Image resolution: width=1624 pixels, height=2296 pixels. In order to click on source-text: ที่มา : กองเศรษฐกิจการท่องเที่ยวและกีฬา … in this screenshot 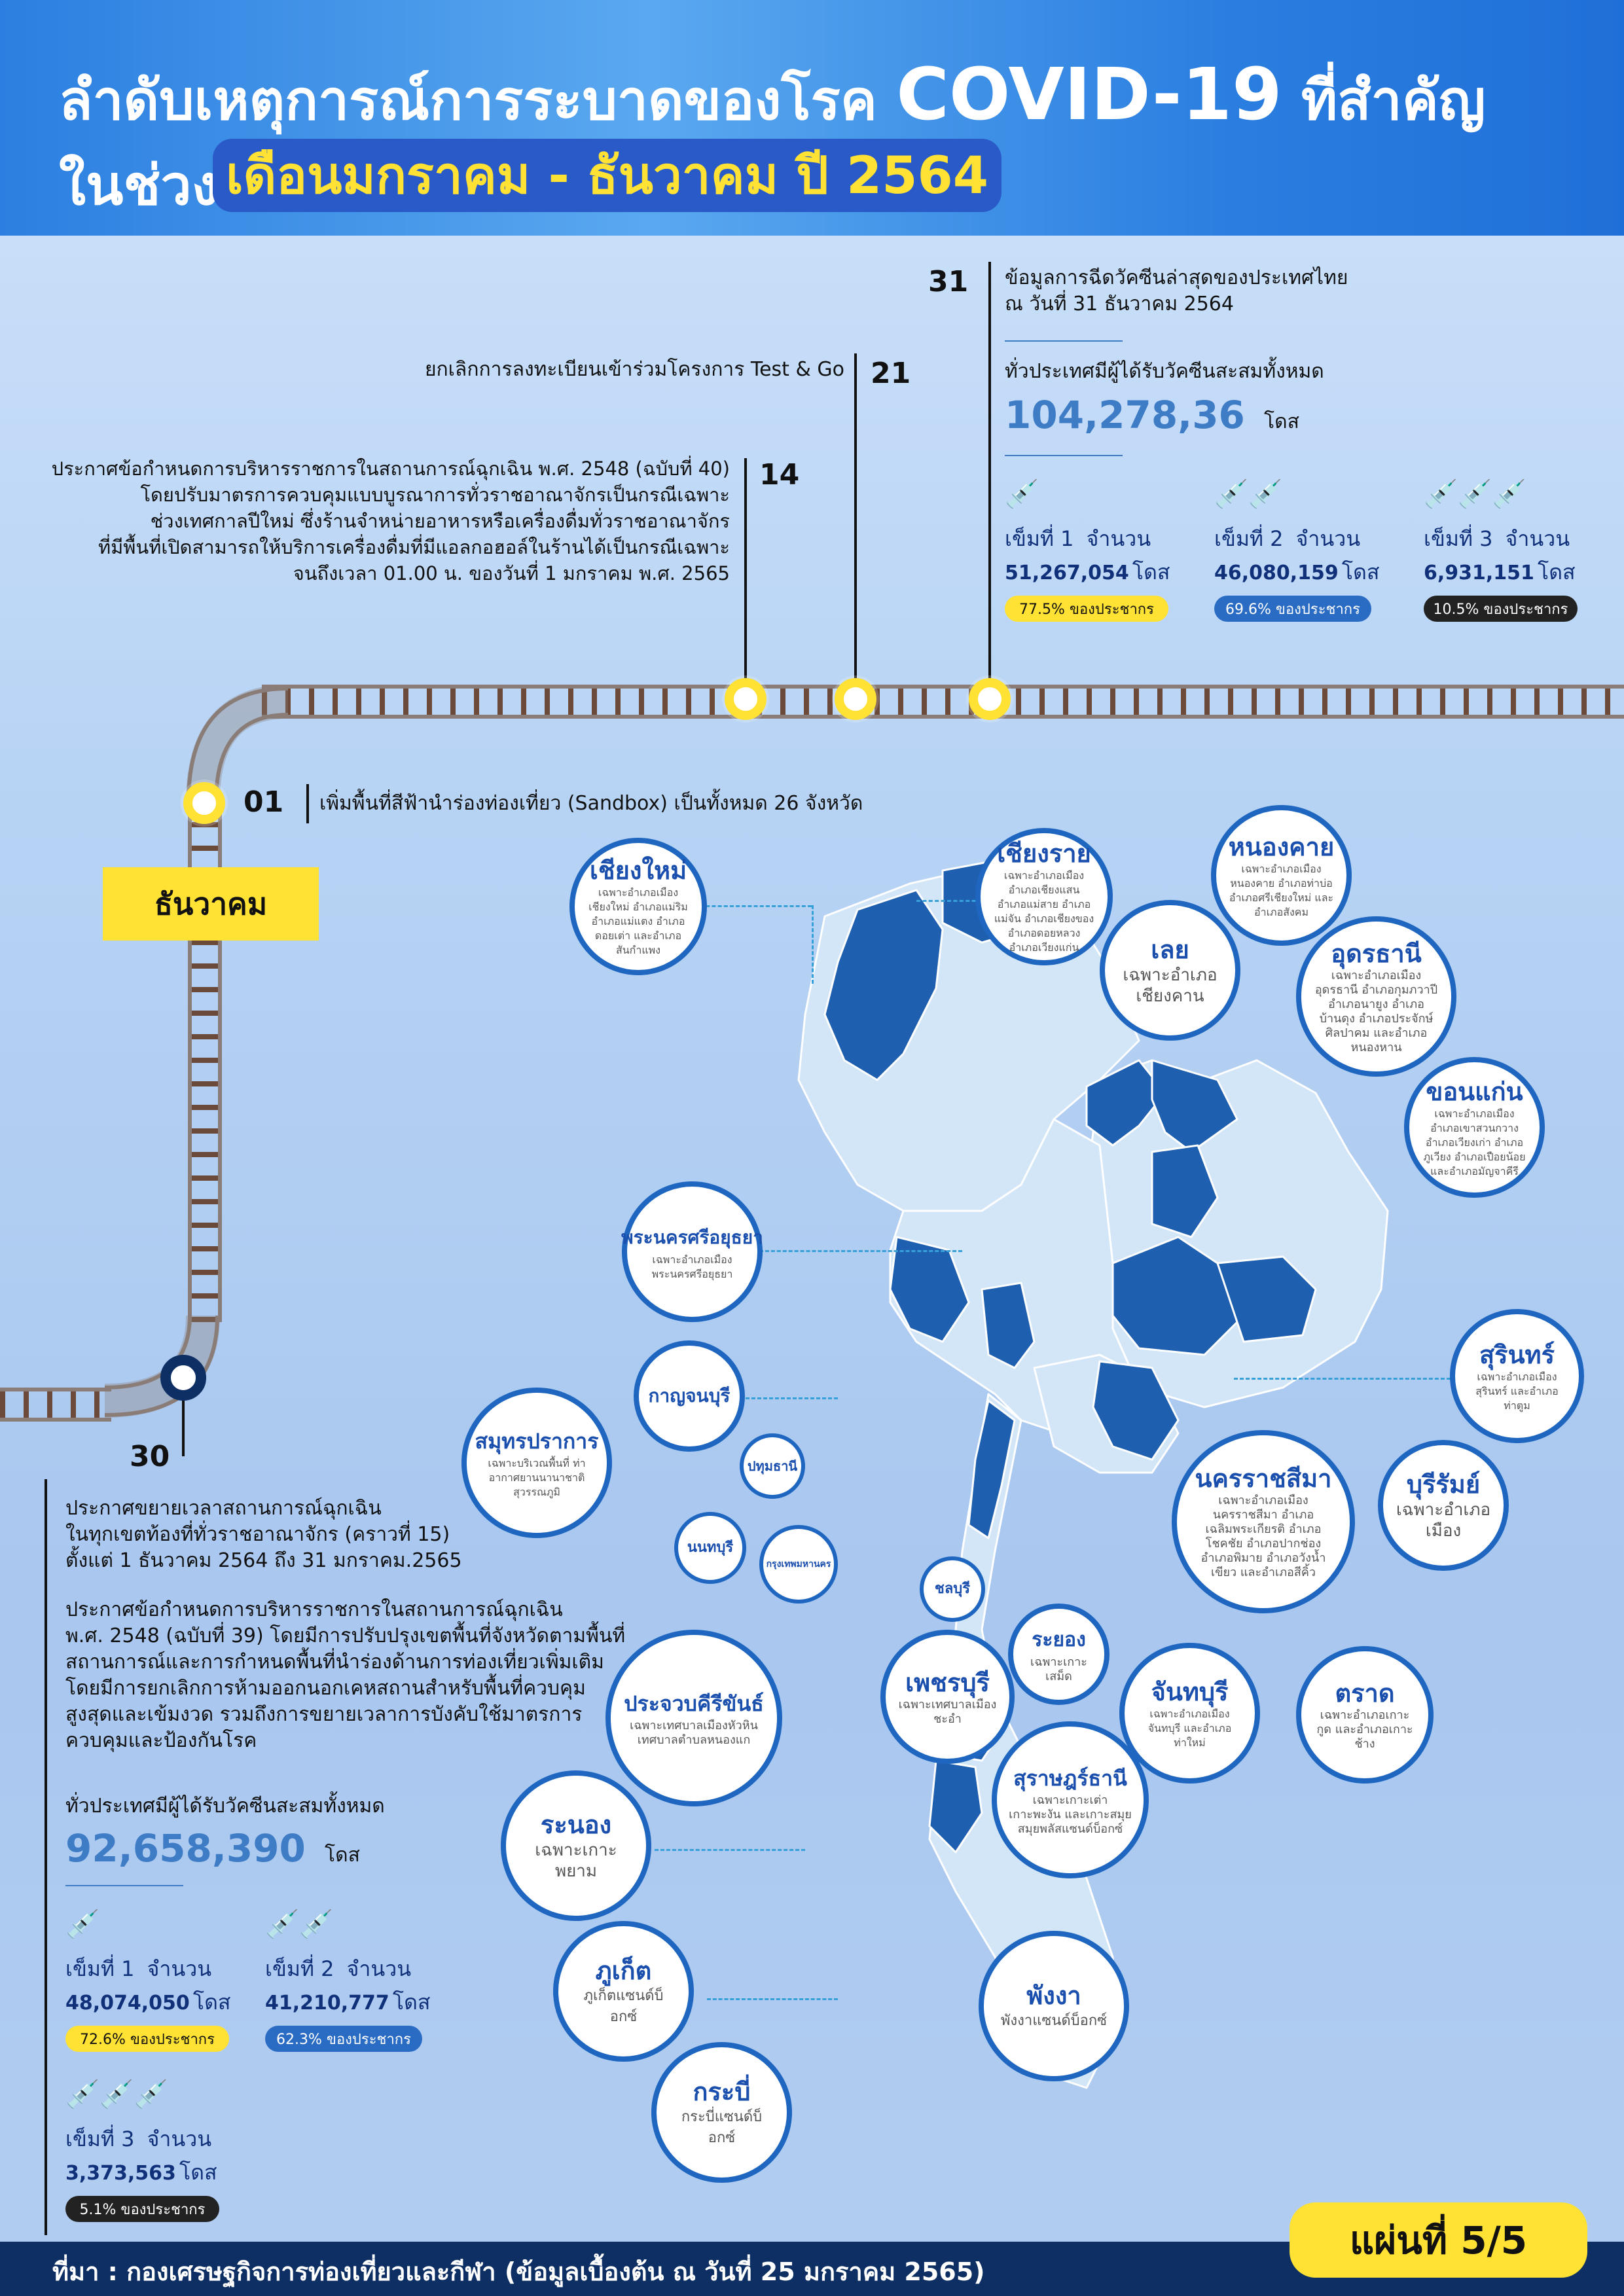, I will do `click(518, 2271)`.